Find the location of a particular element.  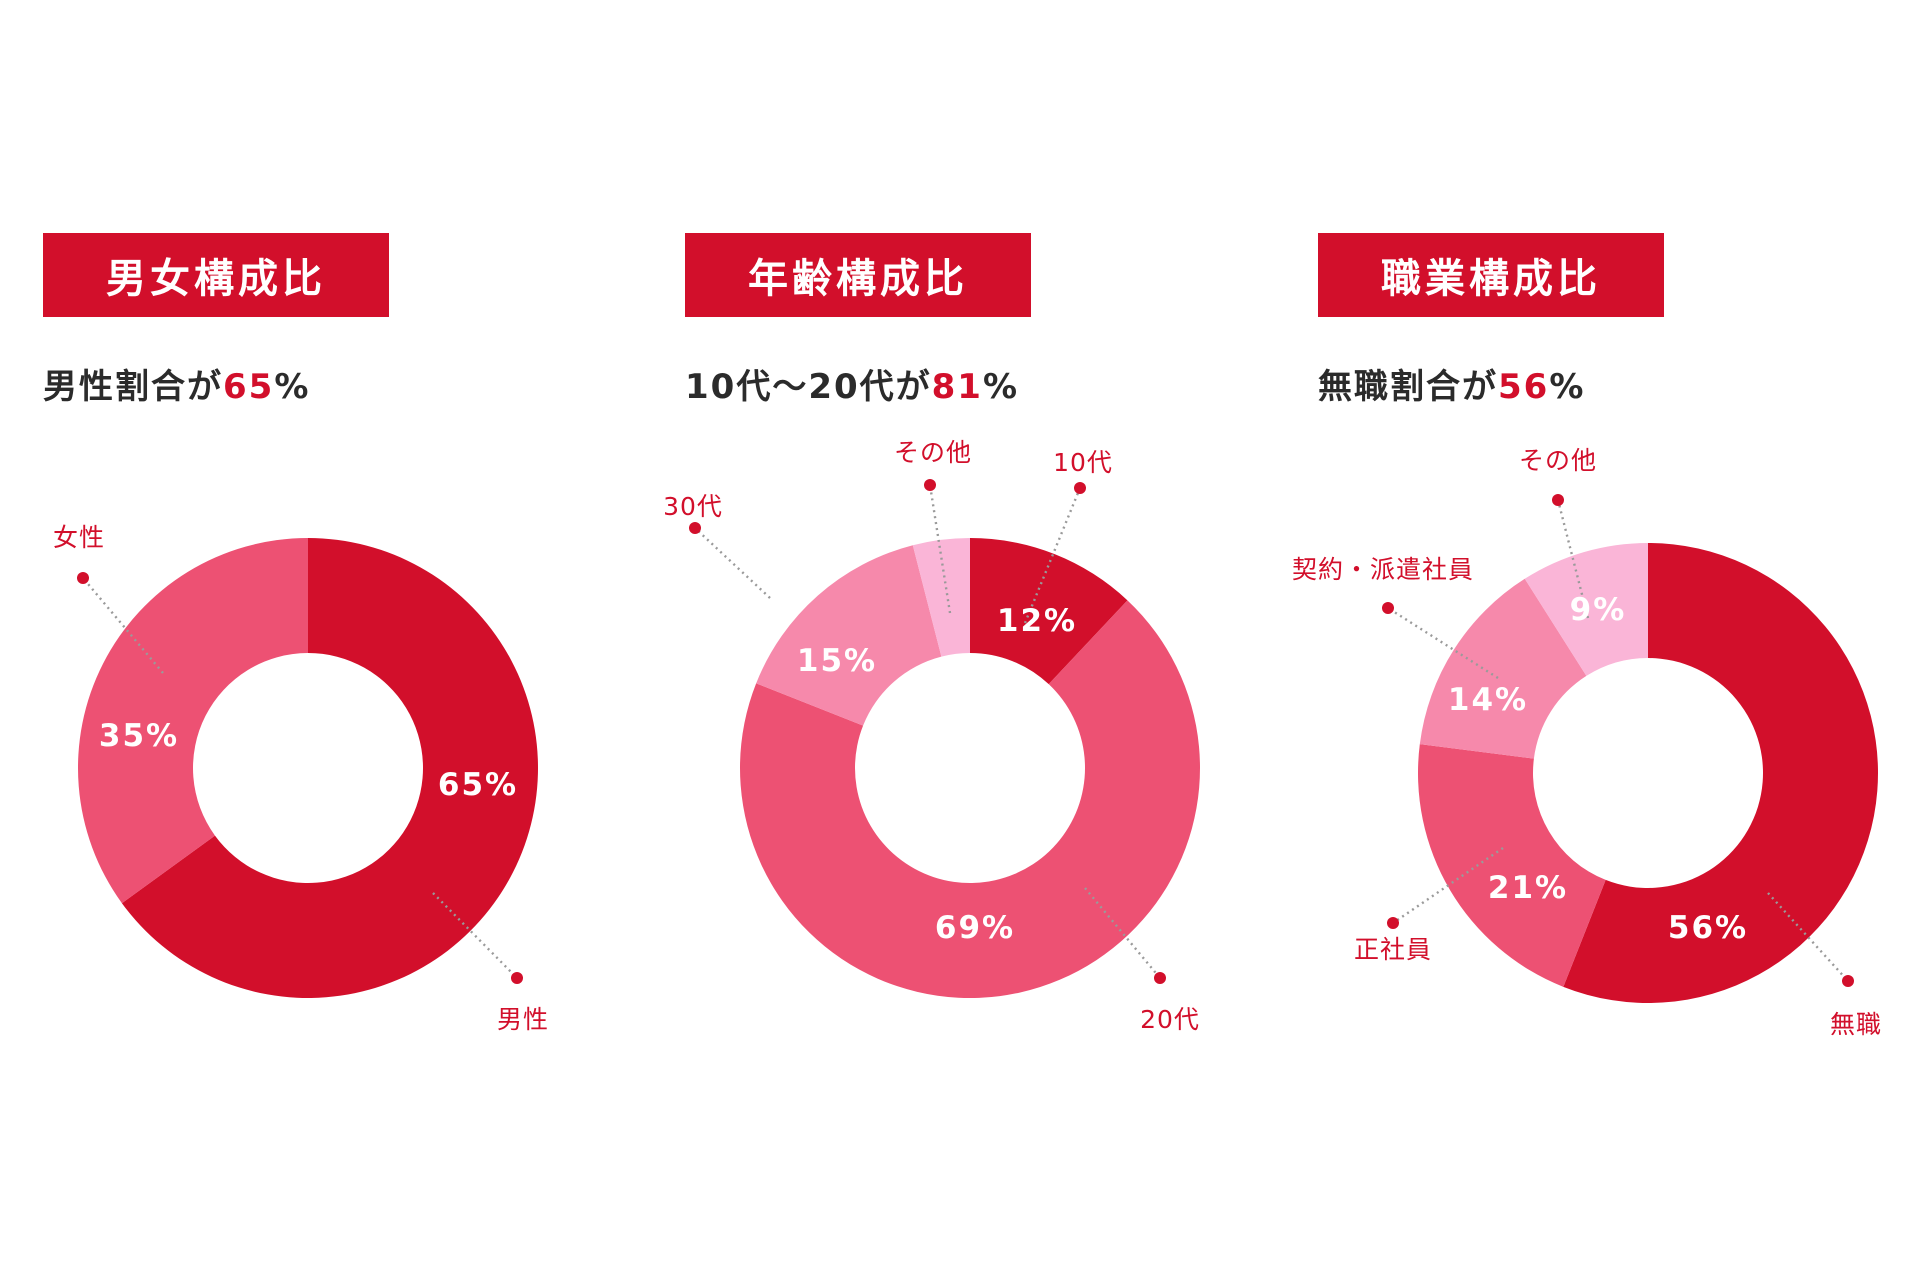

section-header: 年齢構成比 is located at coordinates (858, 275).